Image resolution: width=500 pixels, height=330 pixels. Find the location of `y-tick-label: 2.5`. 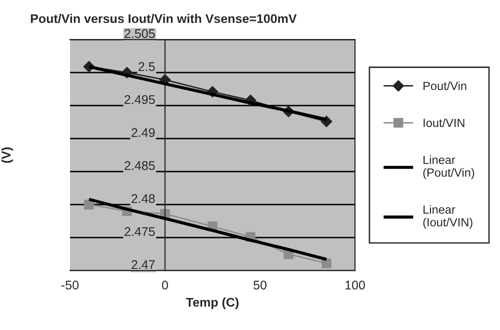

y-tick-label: 2.5 is located at coordinates (146, 66).